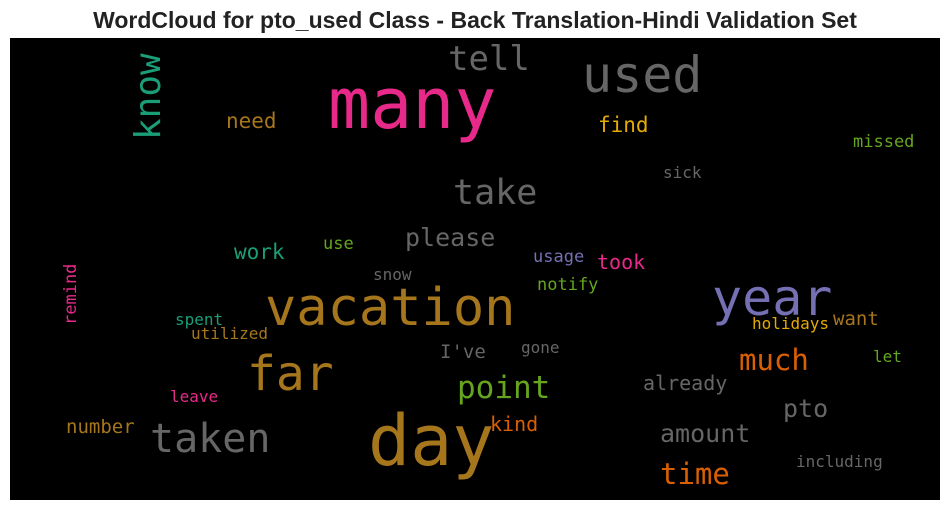 The width and height of the screenshot is (950, 511). I want to click on word: vacation, so click(390, 308).